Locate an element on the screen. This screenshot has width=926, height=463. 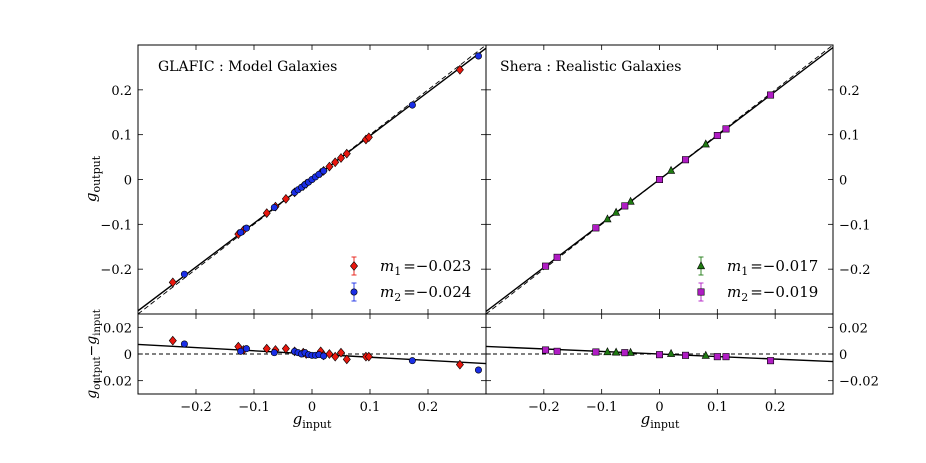
bl-xtick-label: 0 is located at coordinates (312, 407).